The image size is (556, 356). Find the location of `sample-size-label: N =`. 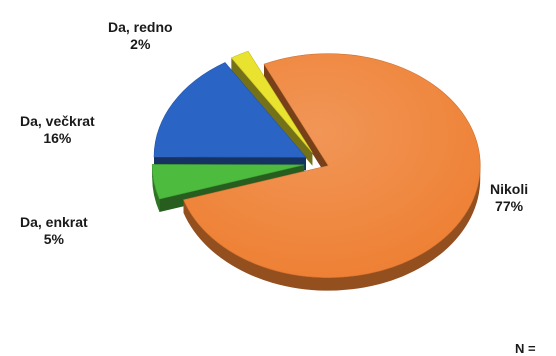

sample-size-label: N = is located at coordinates (525, 348).